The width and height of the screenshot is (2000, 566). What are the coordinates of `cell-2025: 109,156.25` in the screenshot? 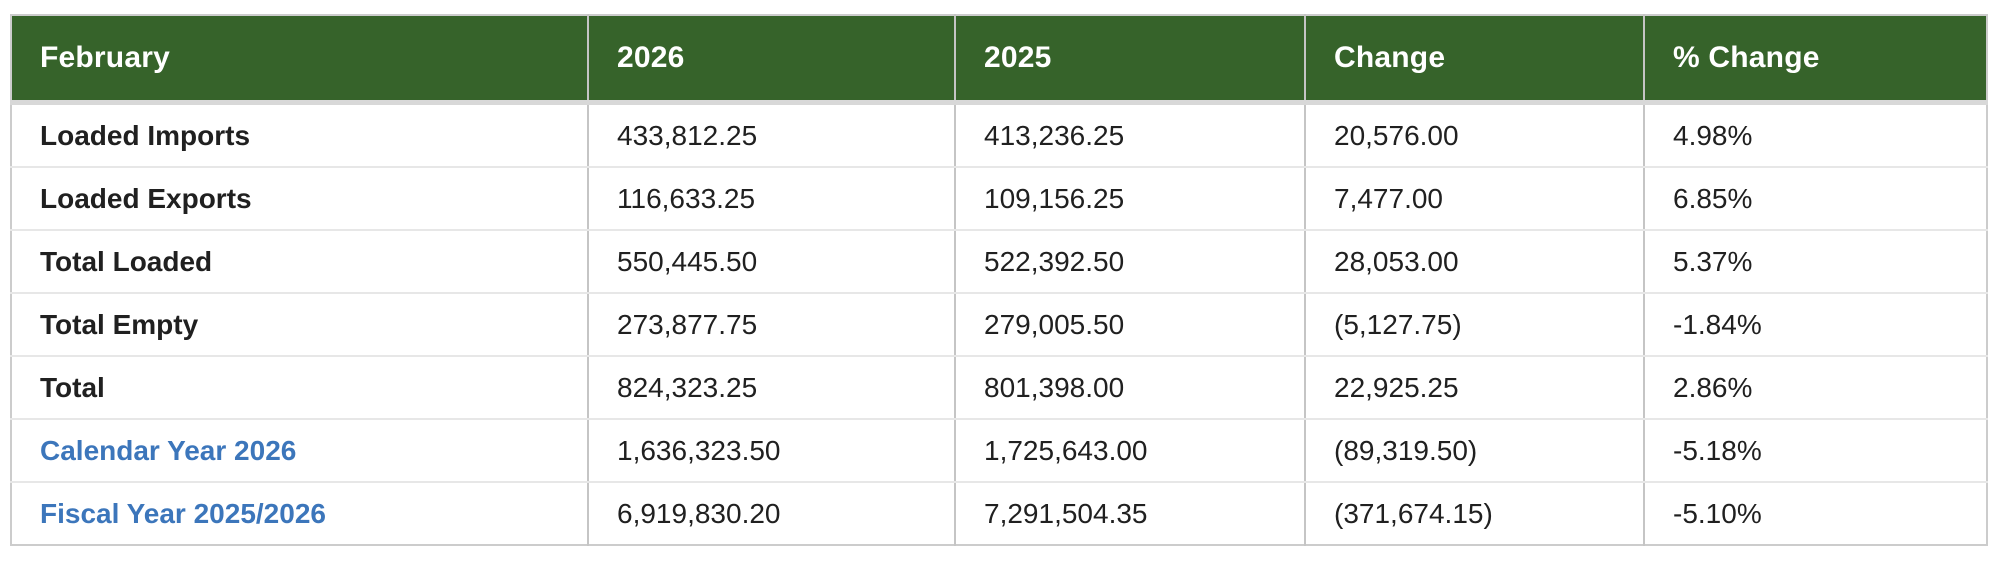 It's located at (1130, 199).